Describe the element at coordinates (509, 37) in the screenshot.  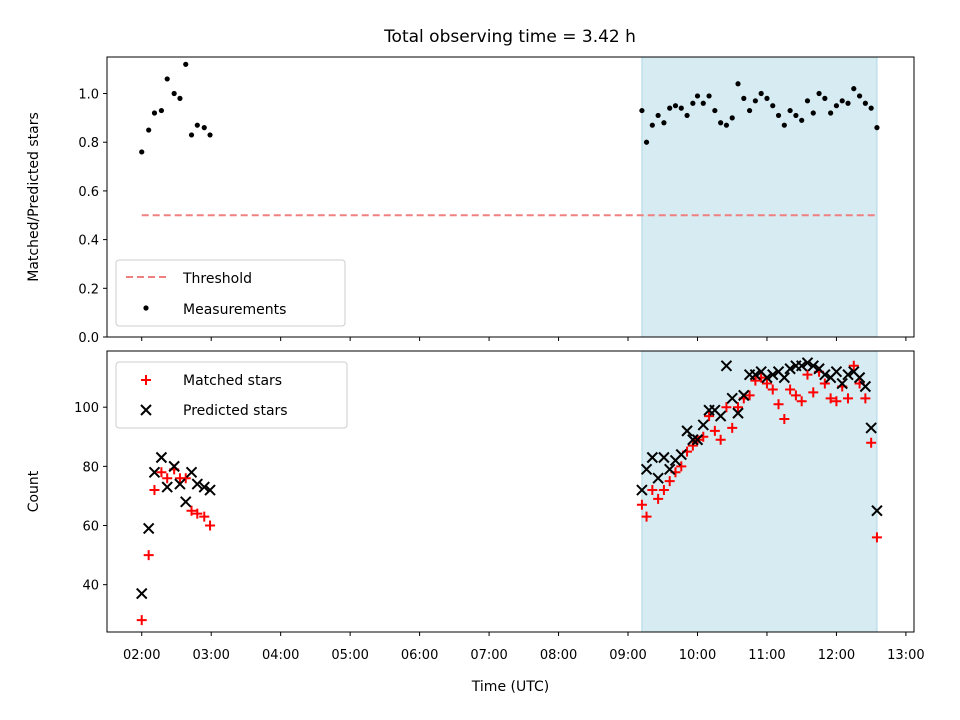
I see `figure-title: Total observing time = 3.42 h` at that location.